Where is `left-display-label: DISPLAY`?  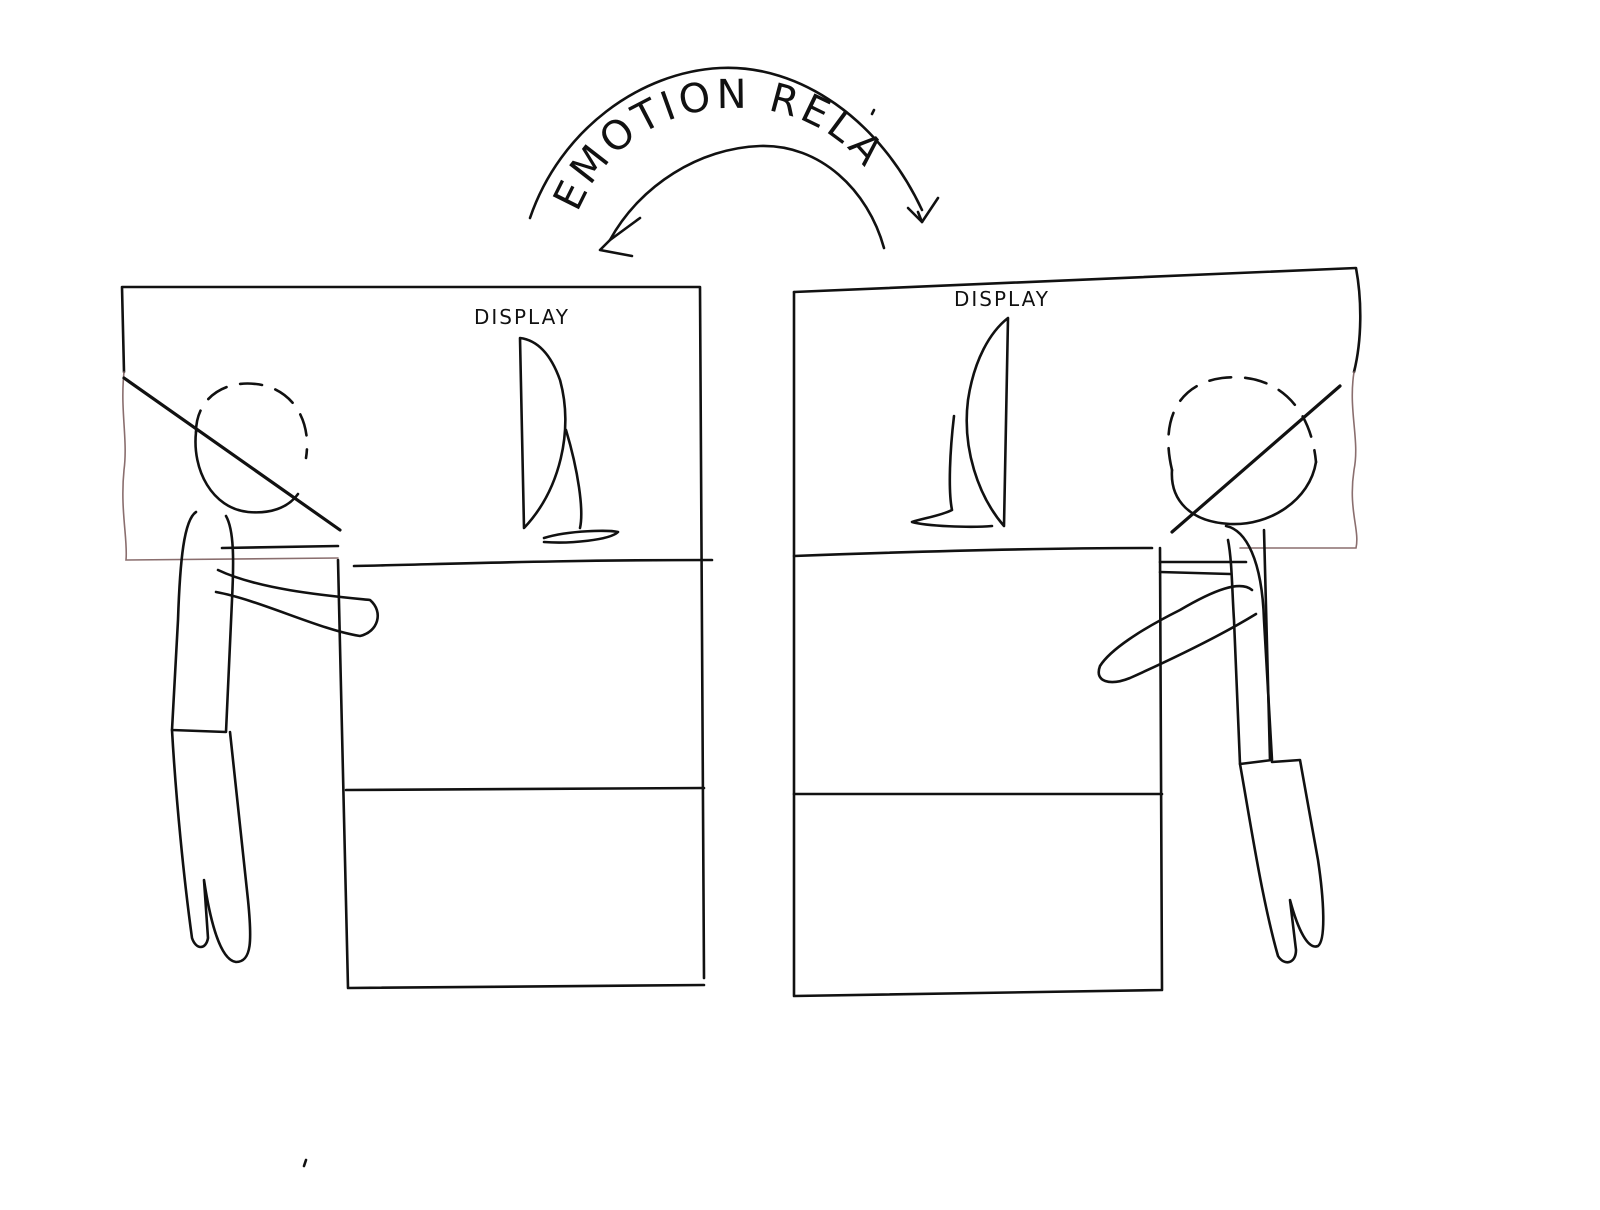 left-display-label: DISPLAY is located at coordinates (522, 317).